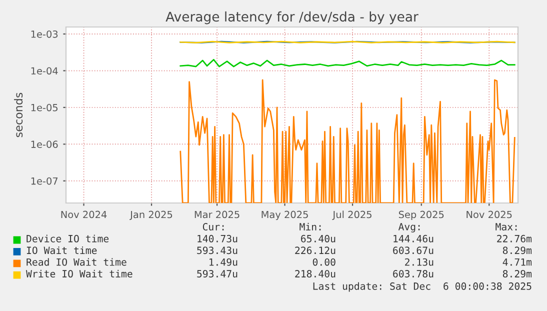 The image size is (547, 311). I want to click on y-axis-title: seconds, so click(18, 115).